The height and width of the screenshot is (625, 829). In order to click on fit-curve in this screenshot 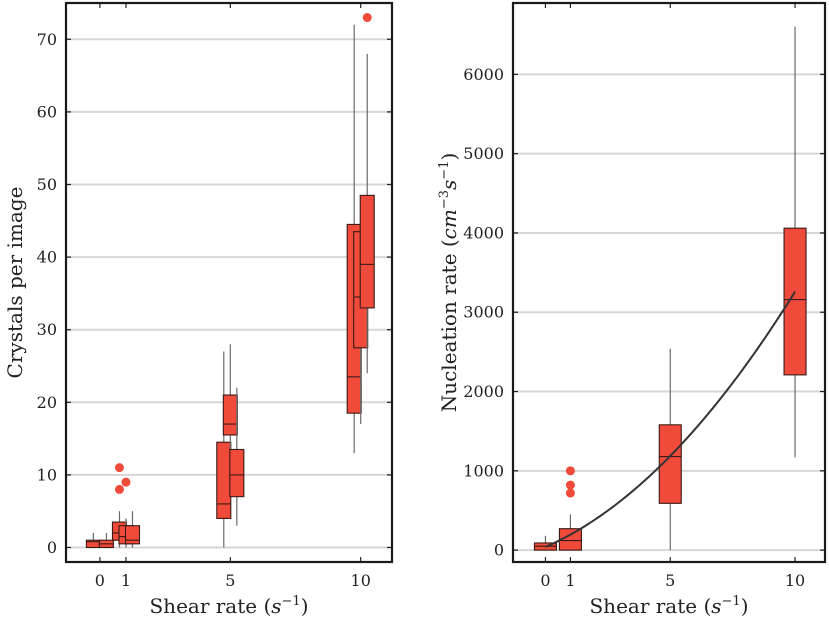, I will do `click(670, 419)`.